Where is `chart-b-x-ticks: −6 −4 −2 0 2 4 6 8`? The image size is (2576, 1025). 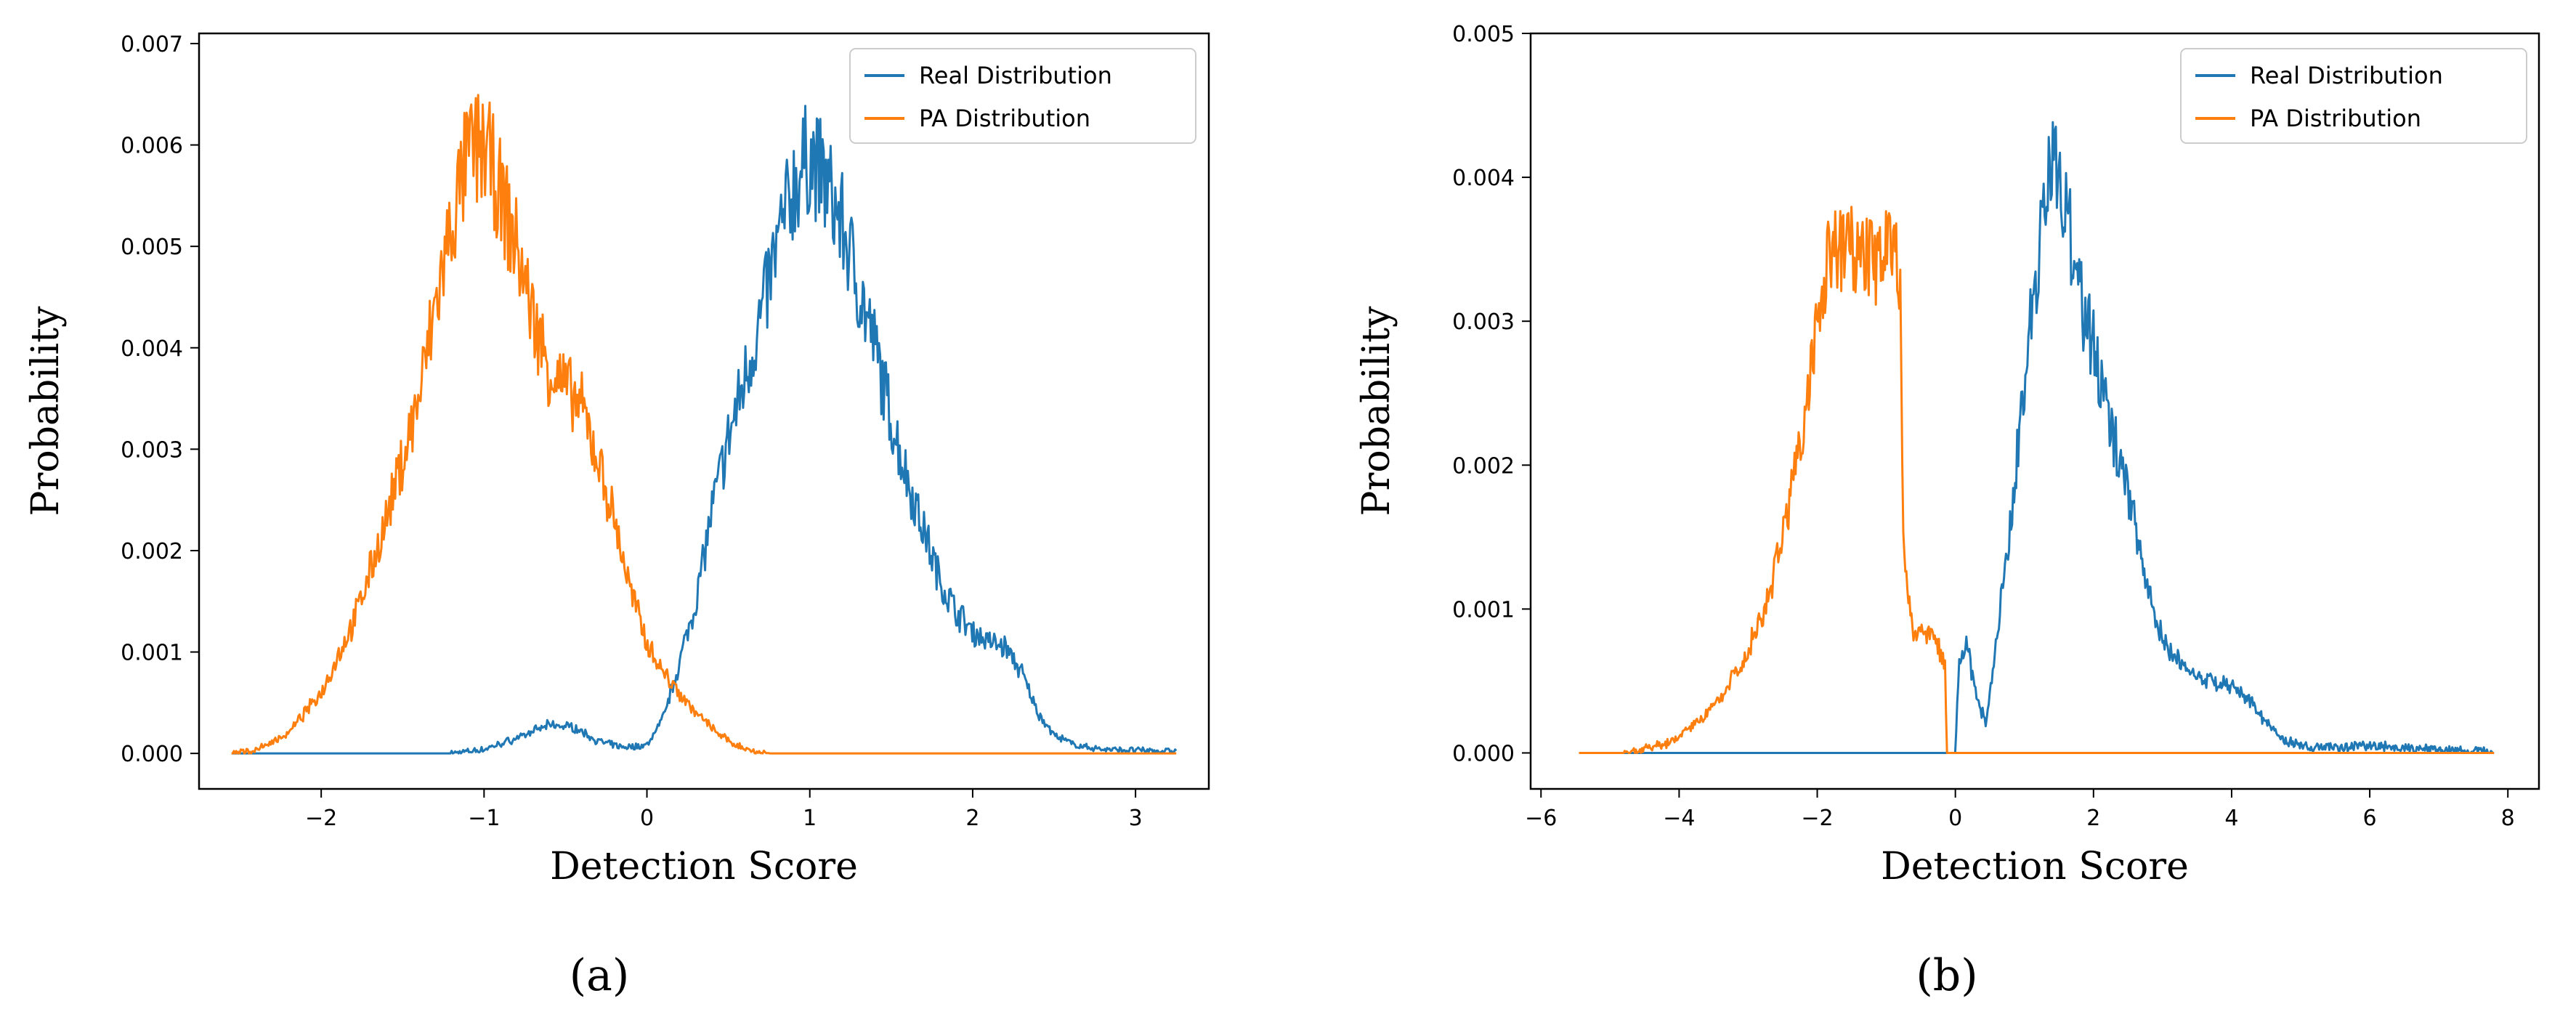 chart-b-x-ticks: −6 −4 −2 0 2 4 6 8 is located at coordinates (2020, 810).